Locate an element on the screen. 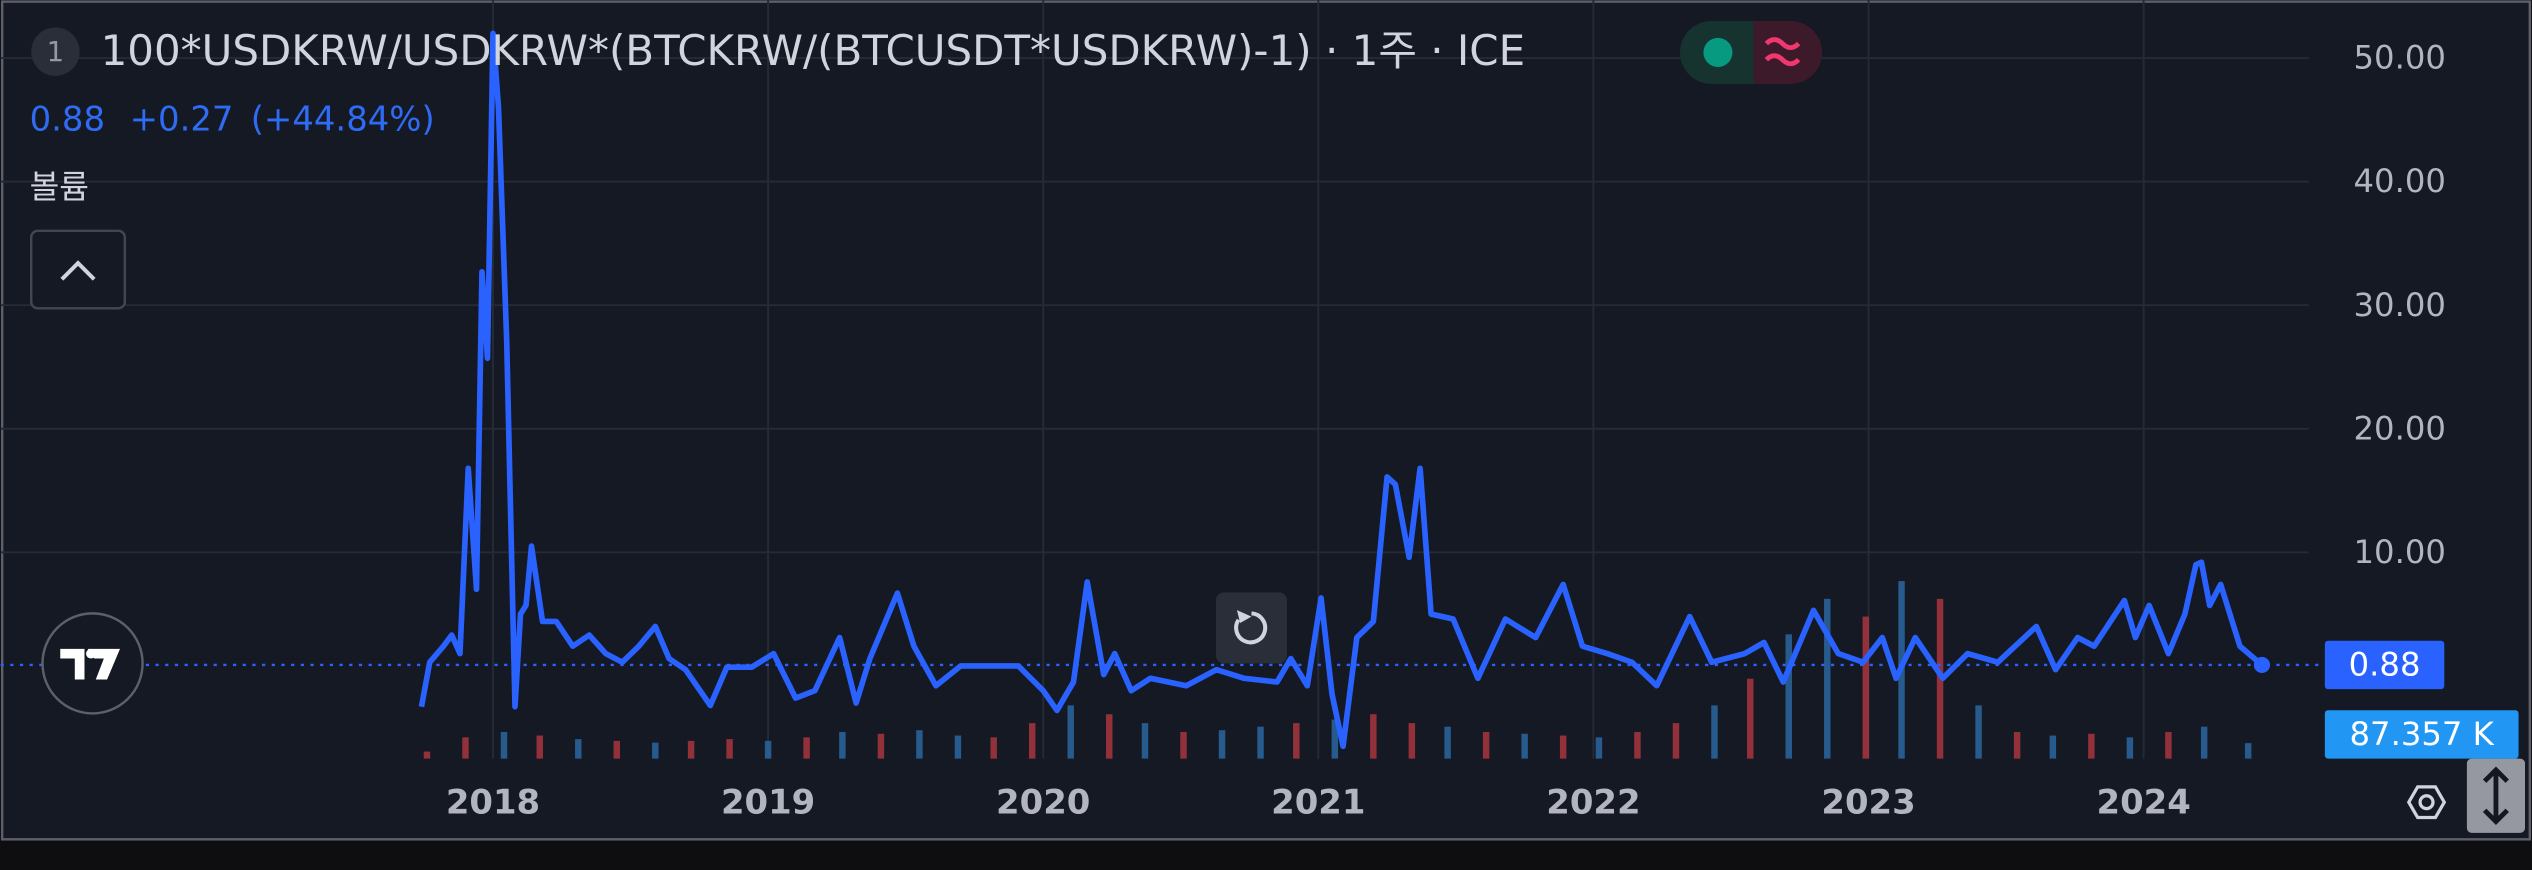 The height and width of the screenshot is (870, 2532). badge-label: 1 is located at coordinates (55, 52).